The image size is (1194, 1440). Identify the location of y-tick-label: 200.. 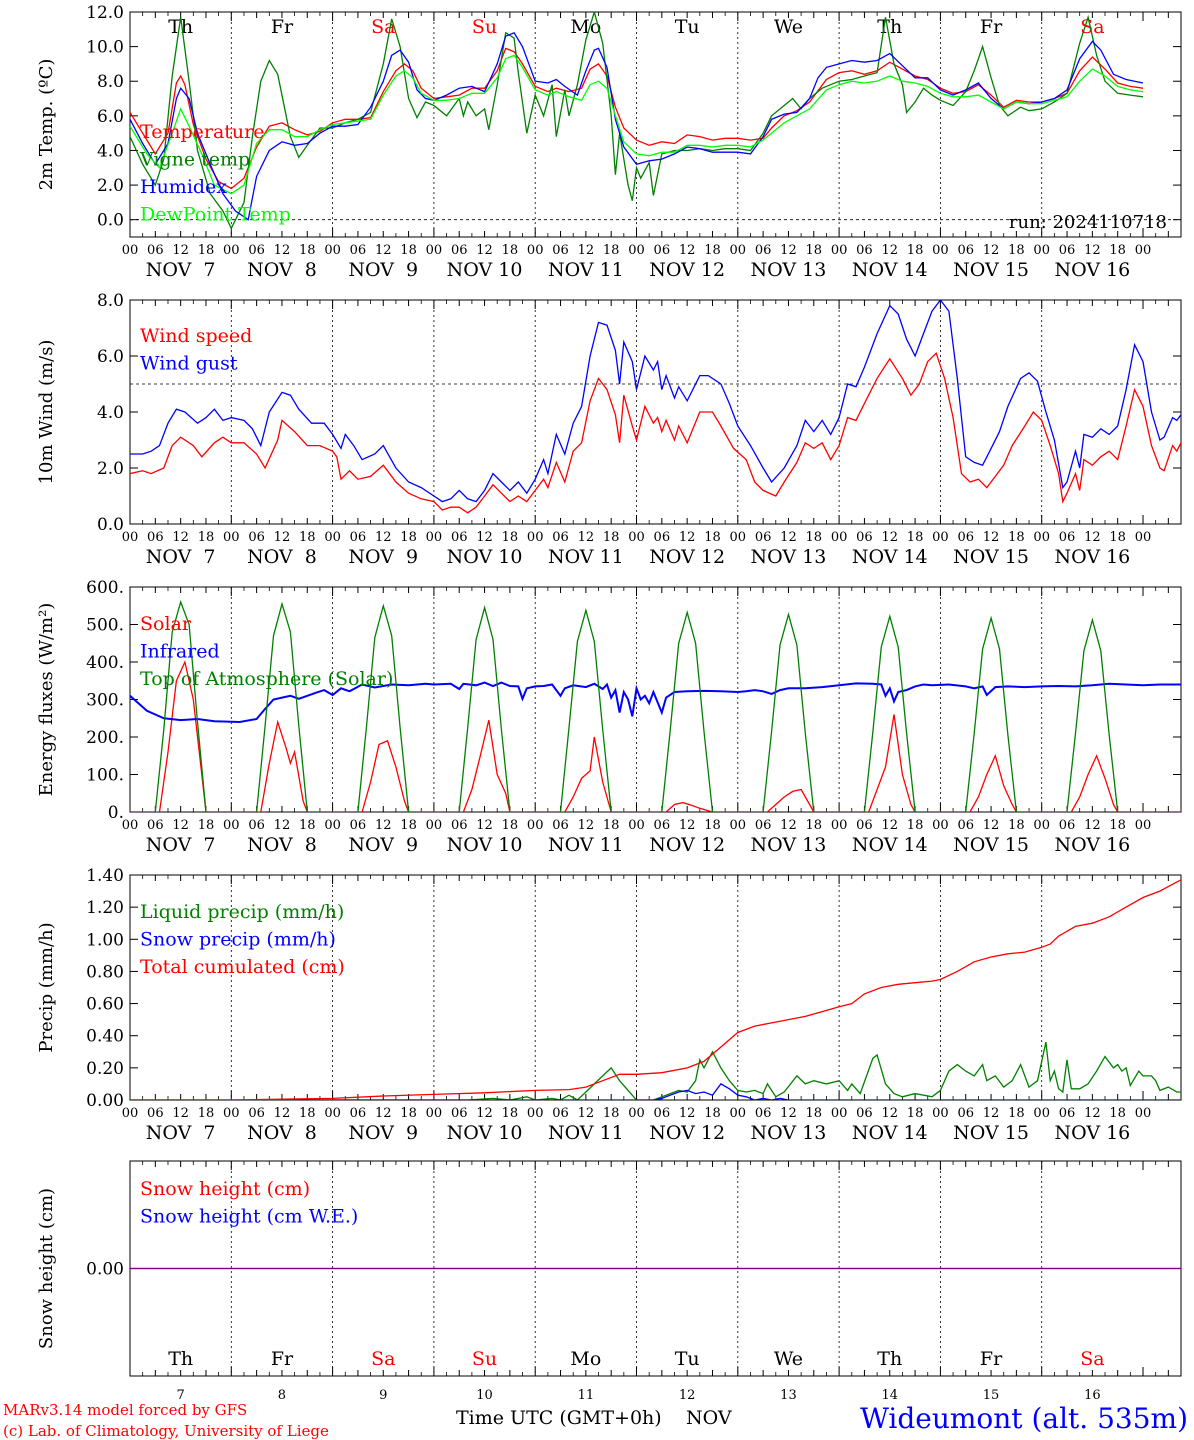
(105, 738).